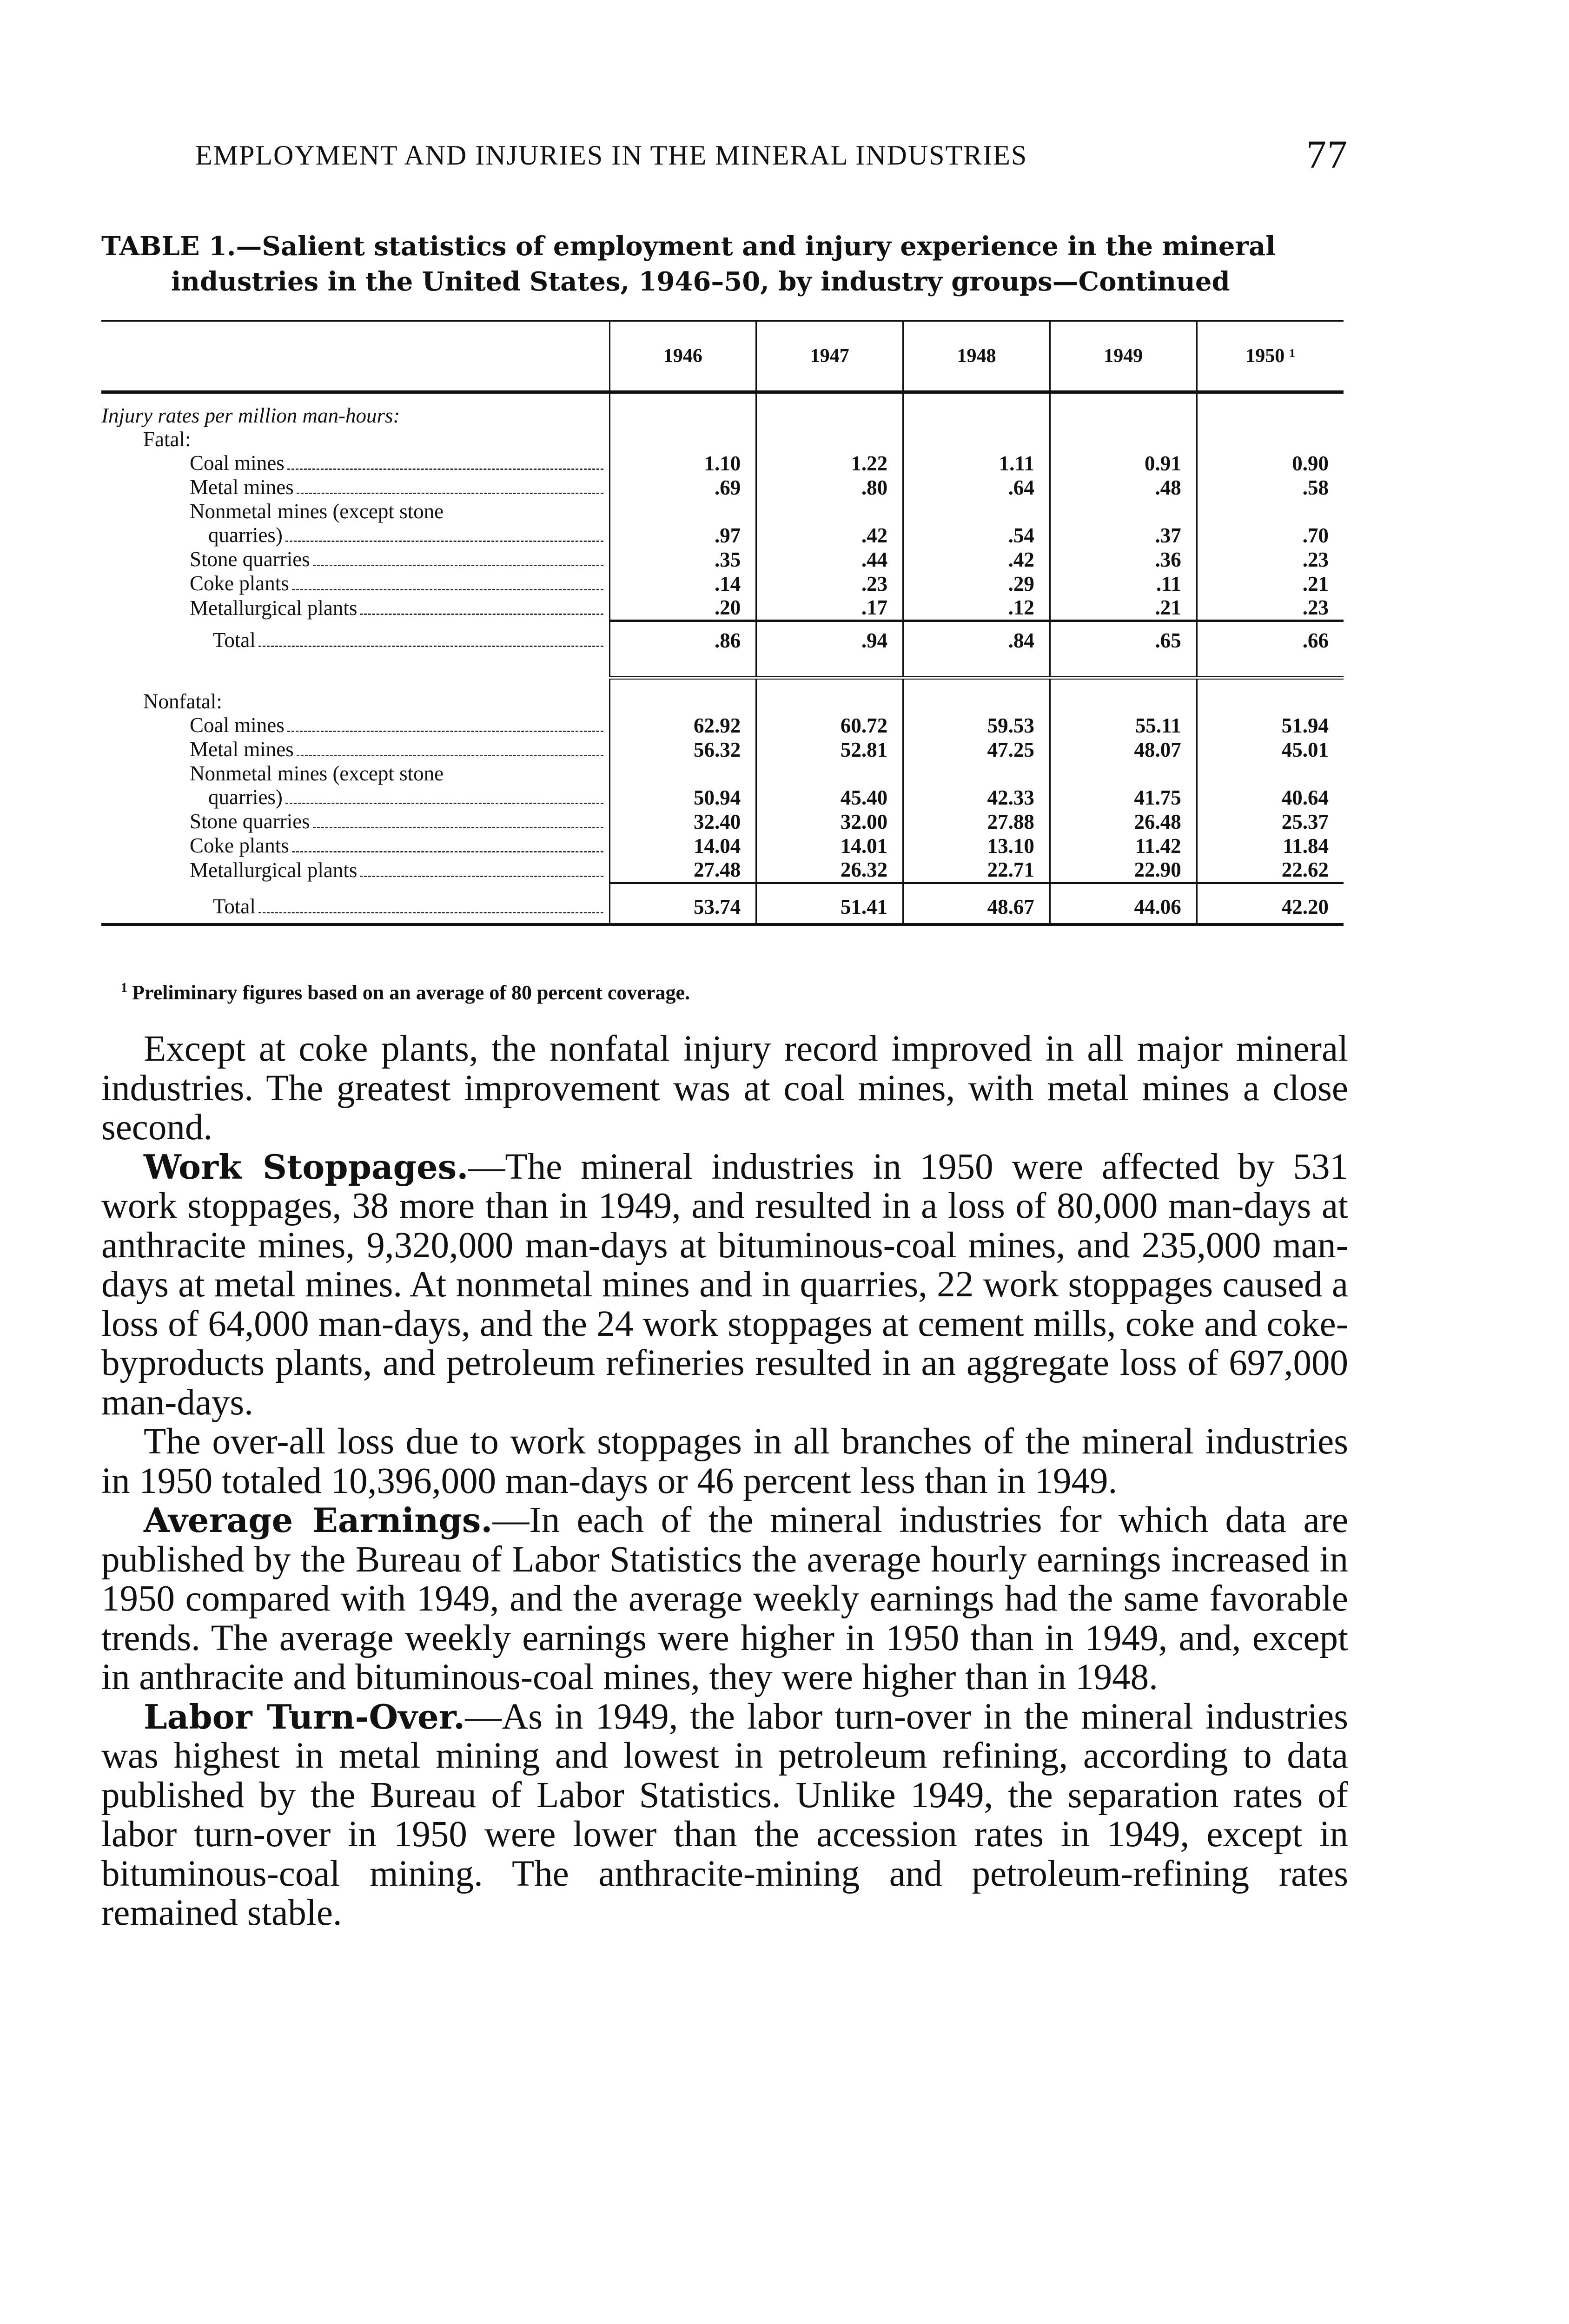 This screenshot has width=1569, height=2324. I want to click on value-cell: .80, so click(829, 487).